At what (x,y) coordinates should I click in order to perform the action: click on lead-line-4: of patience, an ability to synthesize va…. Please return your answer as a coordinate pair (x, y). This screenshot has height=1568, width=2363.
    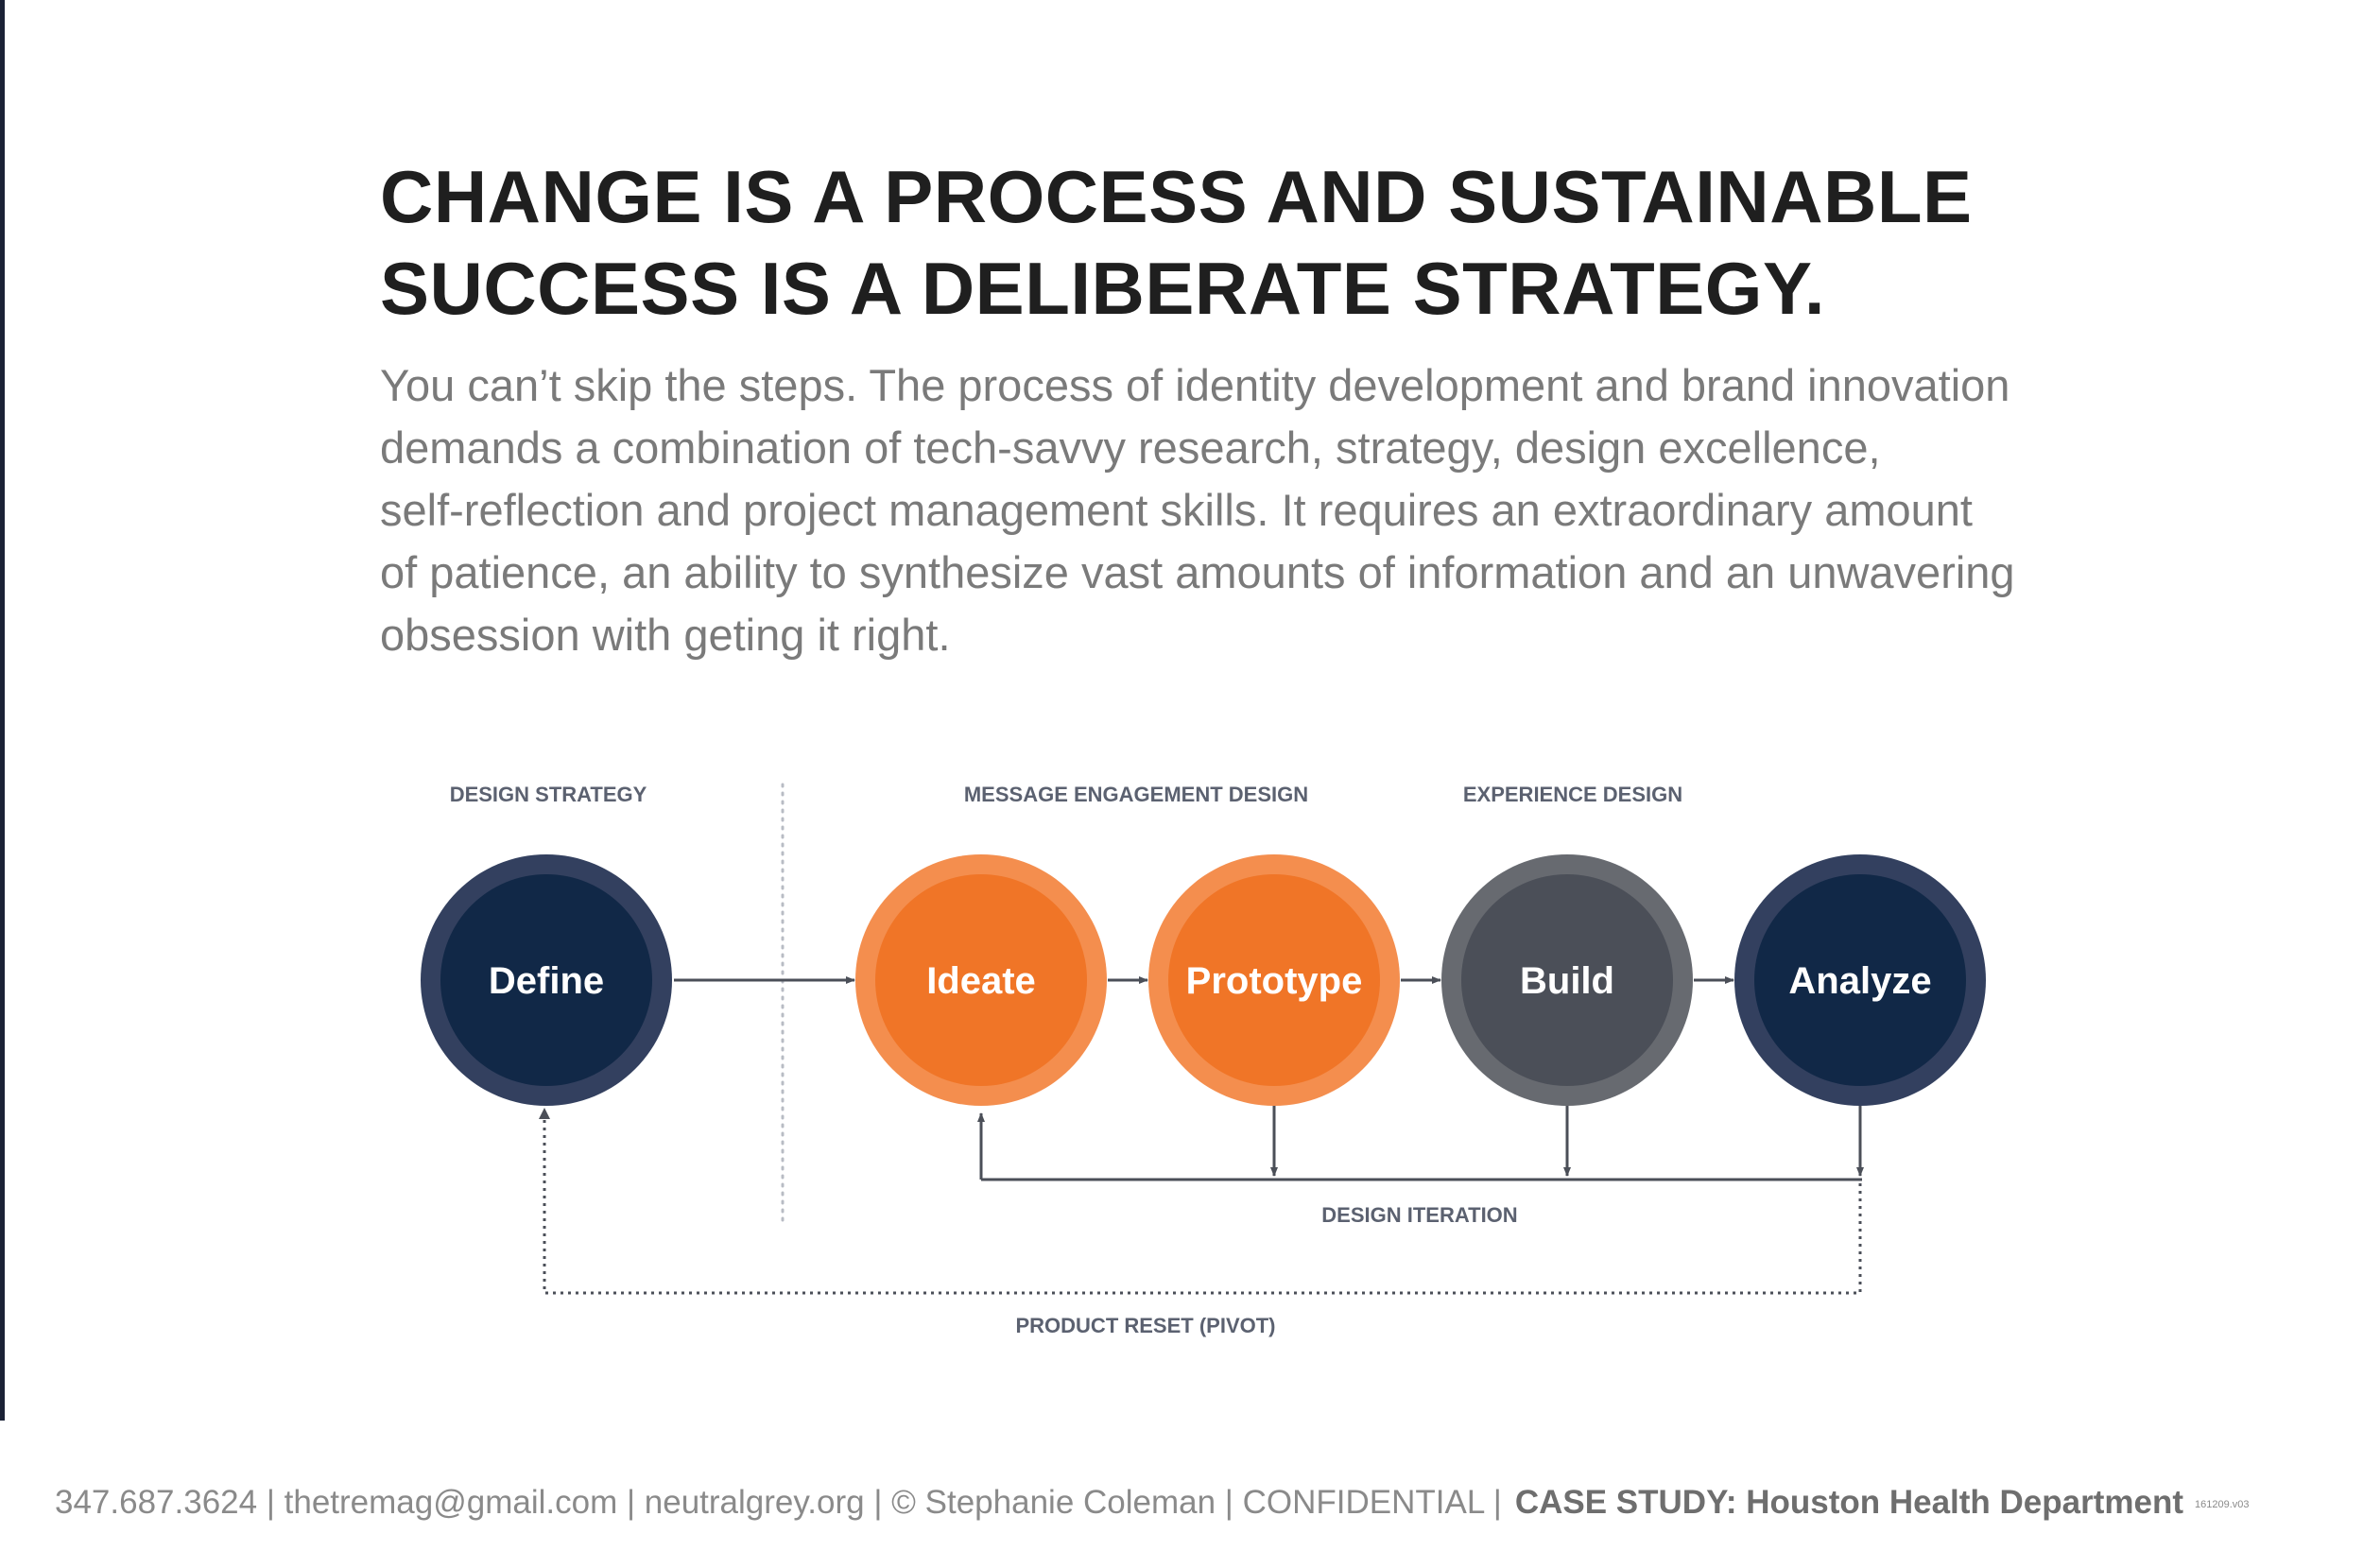
    Looking at the image, I should click on (1197, 572).